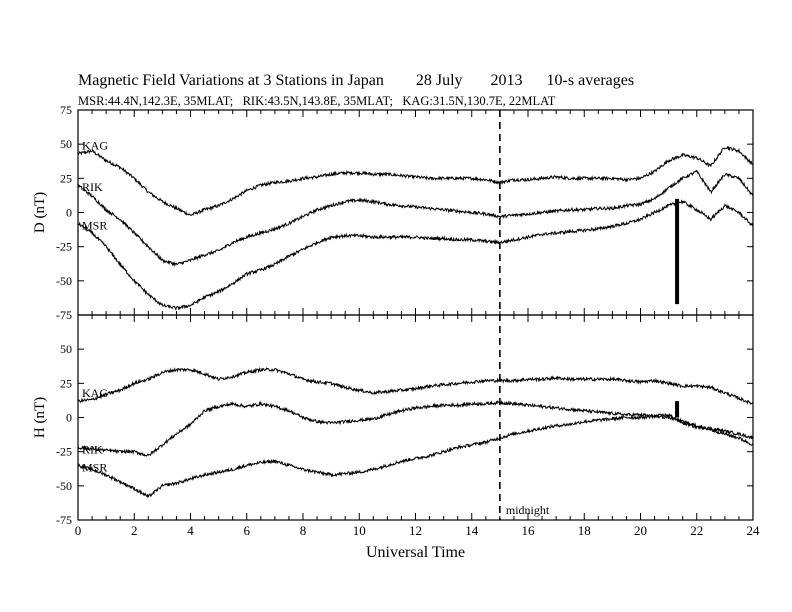 This screenshot has width=792, height=612. I want to click on x-axis-label: Universal Time, so click(415, 552).